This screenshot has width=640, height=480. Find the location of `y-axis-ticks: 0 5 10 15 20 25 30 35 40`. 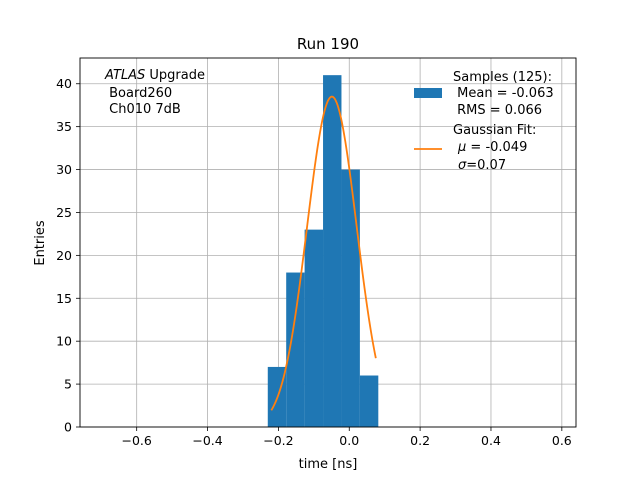

y-axis-ticks: 0 5 10 15 20 25 30 35 40 is located at coordinates (68, 255).